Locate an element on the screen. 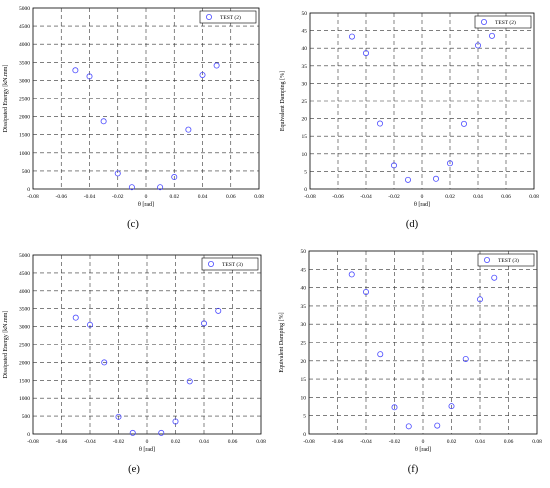 The width and height of the screenshot is (550, 488). x-tick-label: 0 is located at coordinates (423, 442).